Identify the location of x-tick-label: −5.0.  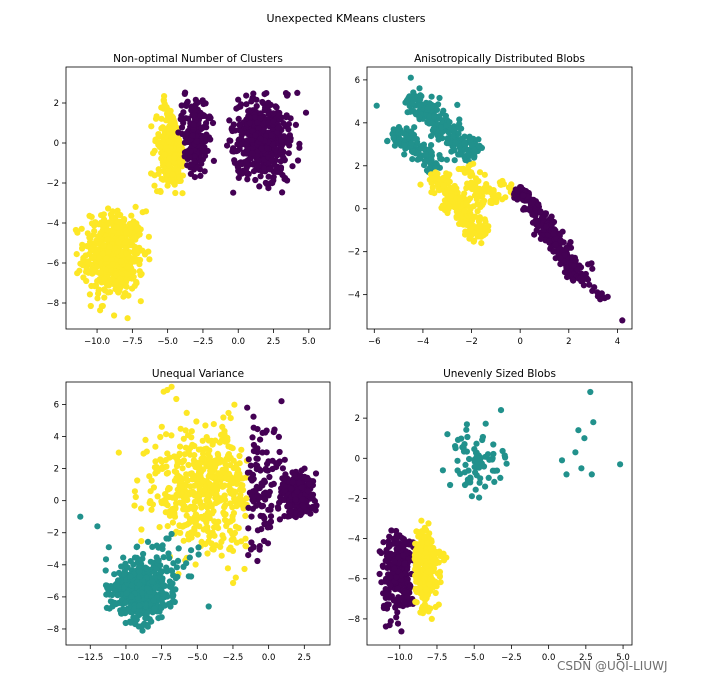
(197, 658).